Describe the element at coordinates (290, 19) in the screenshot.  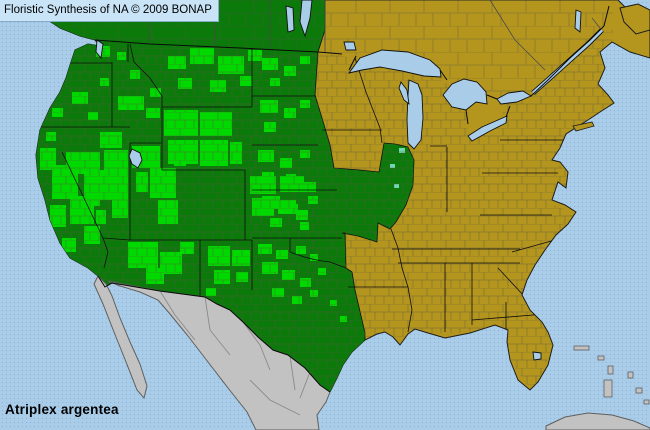
I see `lake-manitoba` at that location.